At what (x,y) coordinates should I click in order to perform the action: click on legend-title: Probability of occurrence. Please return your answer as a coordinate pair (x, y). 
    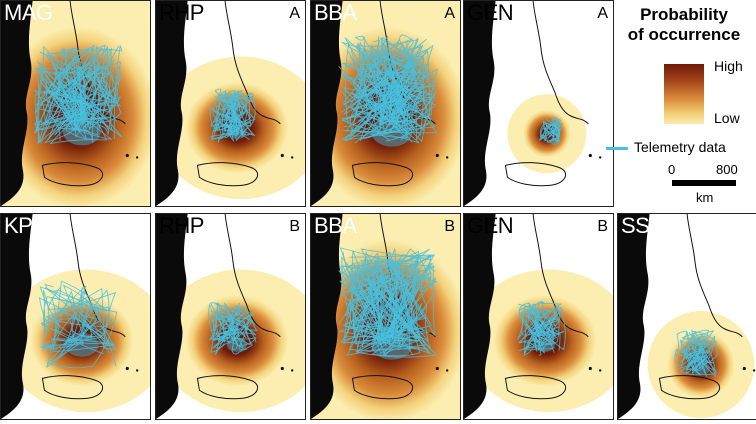
    Looking at the image, I should click on (684, 25).